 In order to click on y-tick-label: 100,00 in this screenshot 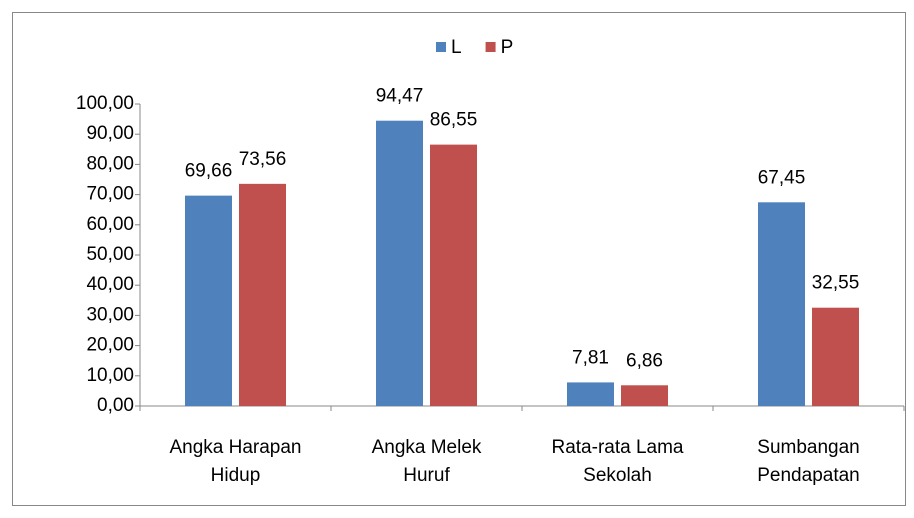, I will do `click(105, 103)`.